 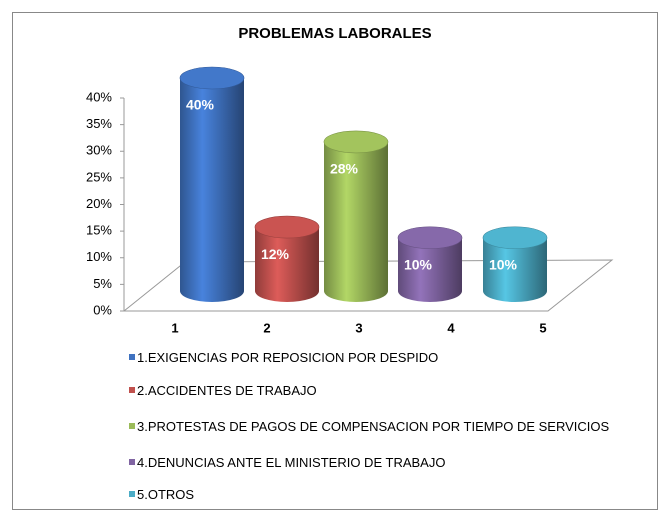 I want to click on data-label: 28%, so click(x=344, y=169).